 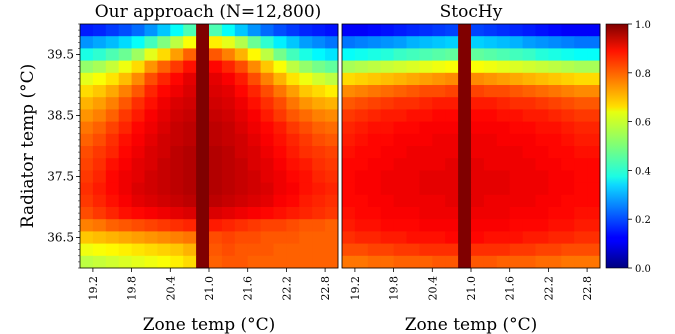 What do you see at coordinates (209, 324) in the screenshot?
I see `left-x-axis-label: Zone temp (°C)` at bounding box center [209, 324].